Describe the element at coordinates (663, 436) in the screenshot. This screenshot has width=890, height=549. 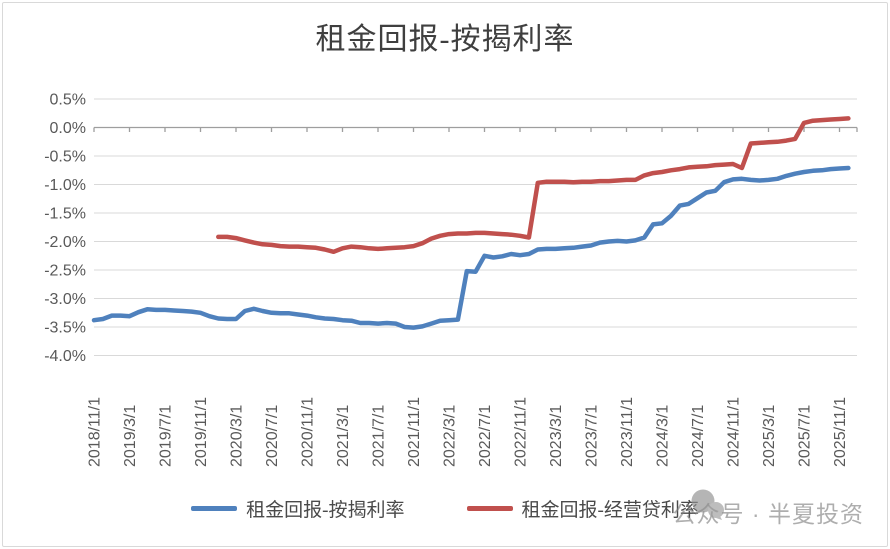
I see `x-axis-label: 2024/3/1` at that location.